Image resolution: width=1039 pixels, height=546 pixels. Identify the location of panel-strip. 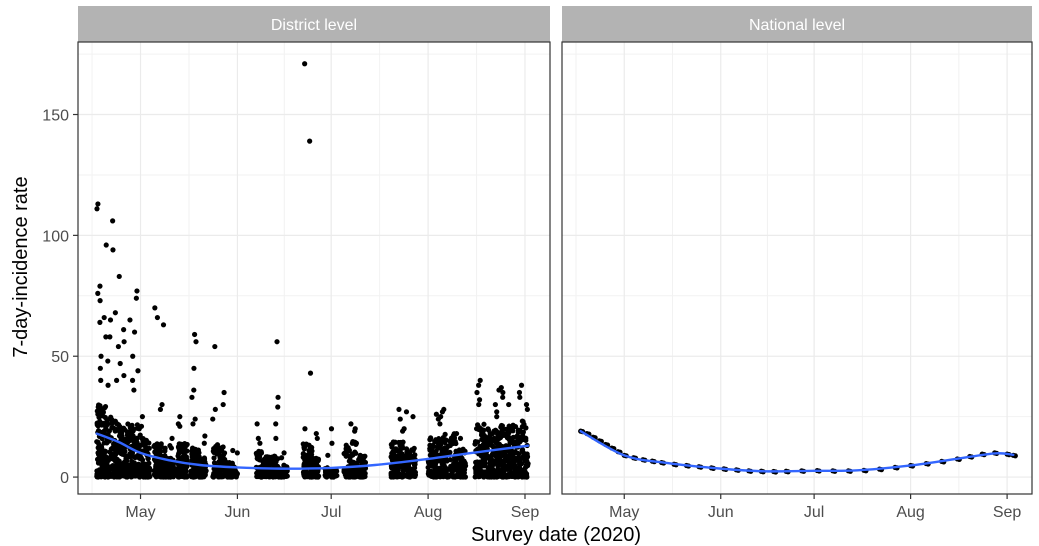
(314, 24).